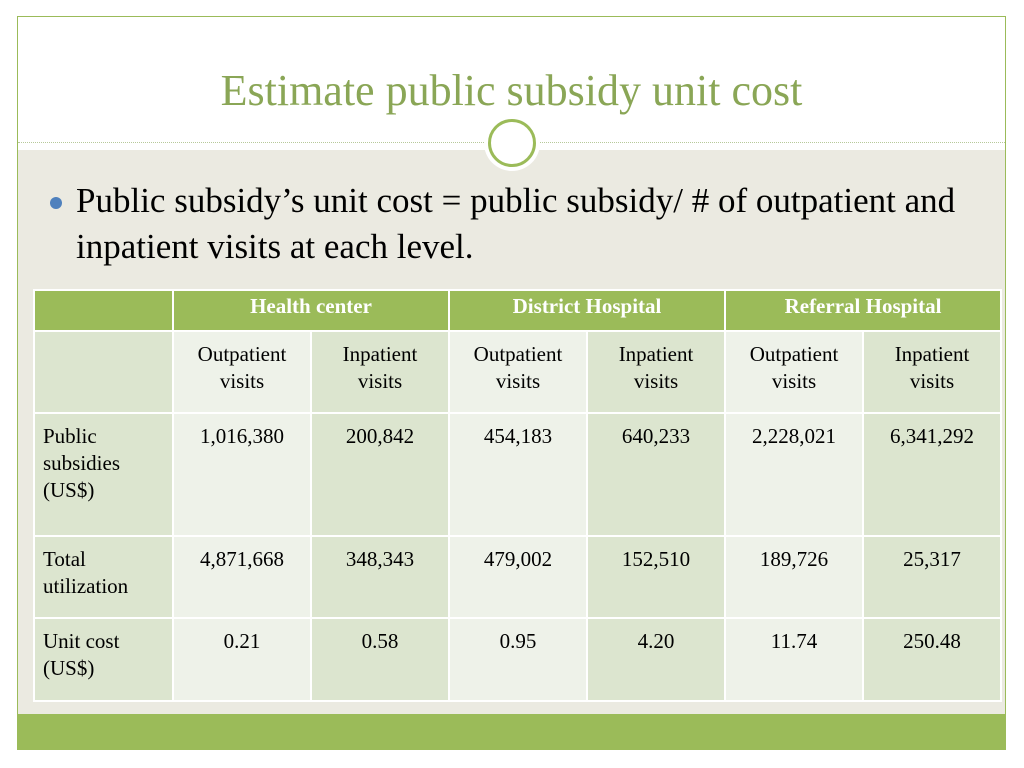  I want to click on table-cell: 152,510, so click(656, 577).